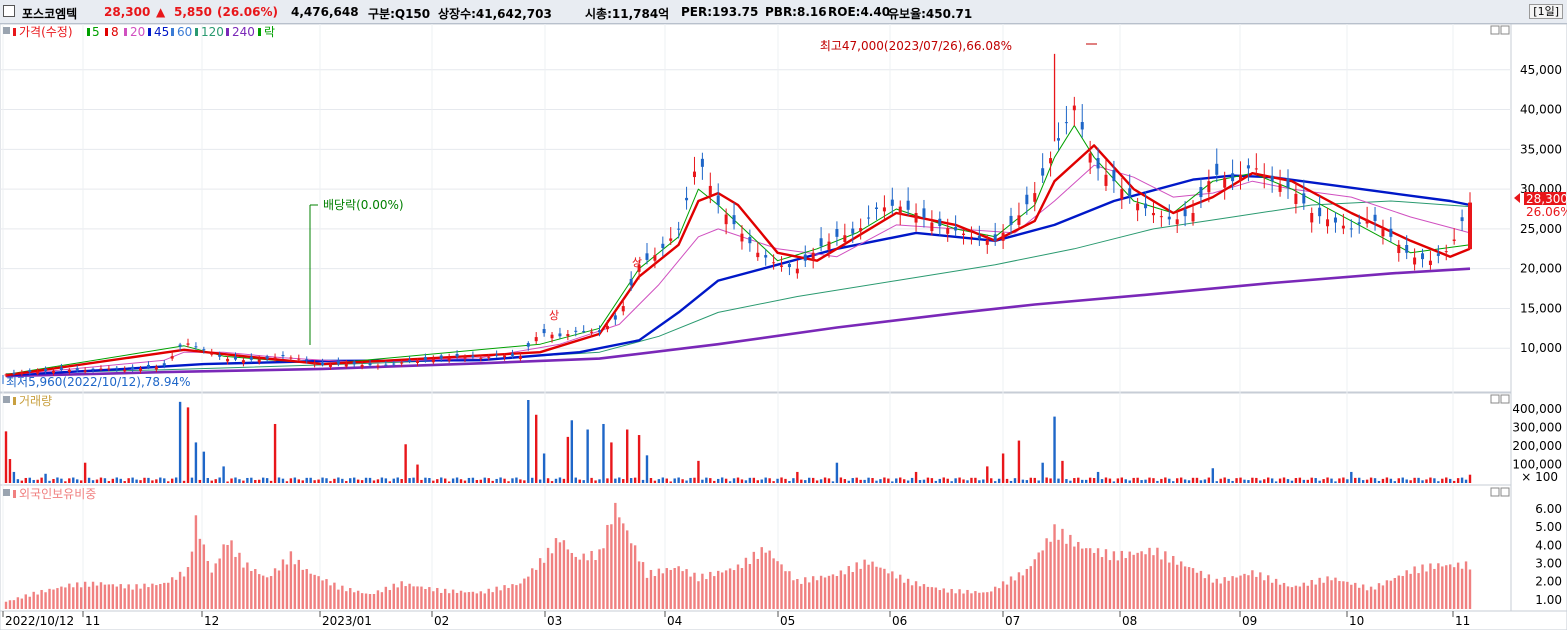 This screenshot has width=1567, height=630. I want to click on ma120-legend-marker, so click(196, 32).